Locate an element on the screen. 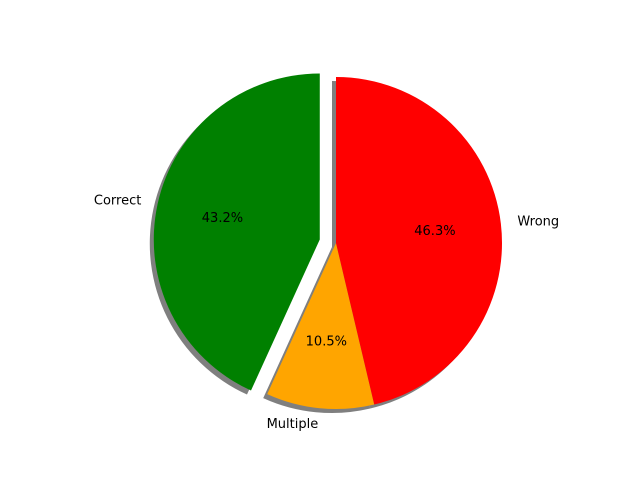  slice-percent-wrong: 46.3% is located at coordinates (434, 231).